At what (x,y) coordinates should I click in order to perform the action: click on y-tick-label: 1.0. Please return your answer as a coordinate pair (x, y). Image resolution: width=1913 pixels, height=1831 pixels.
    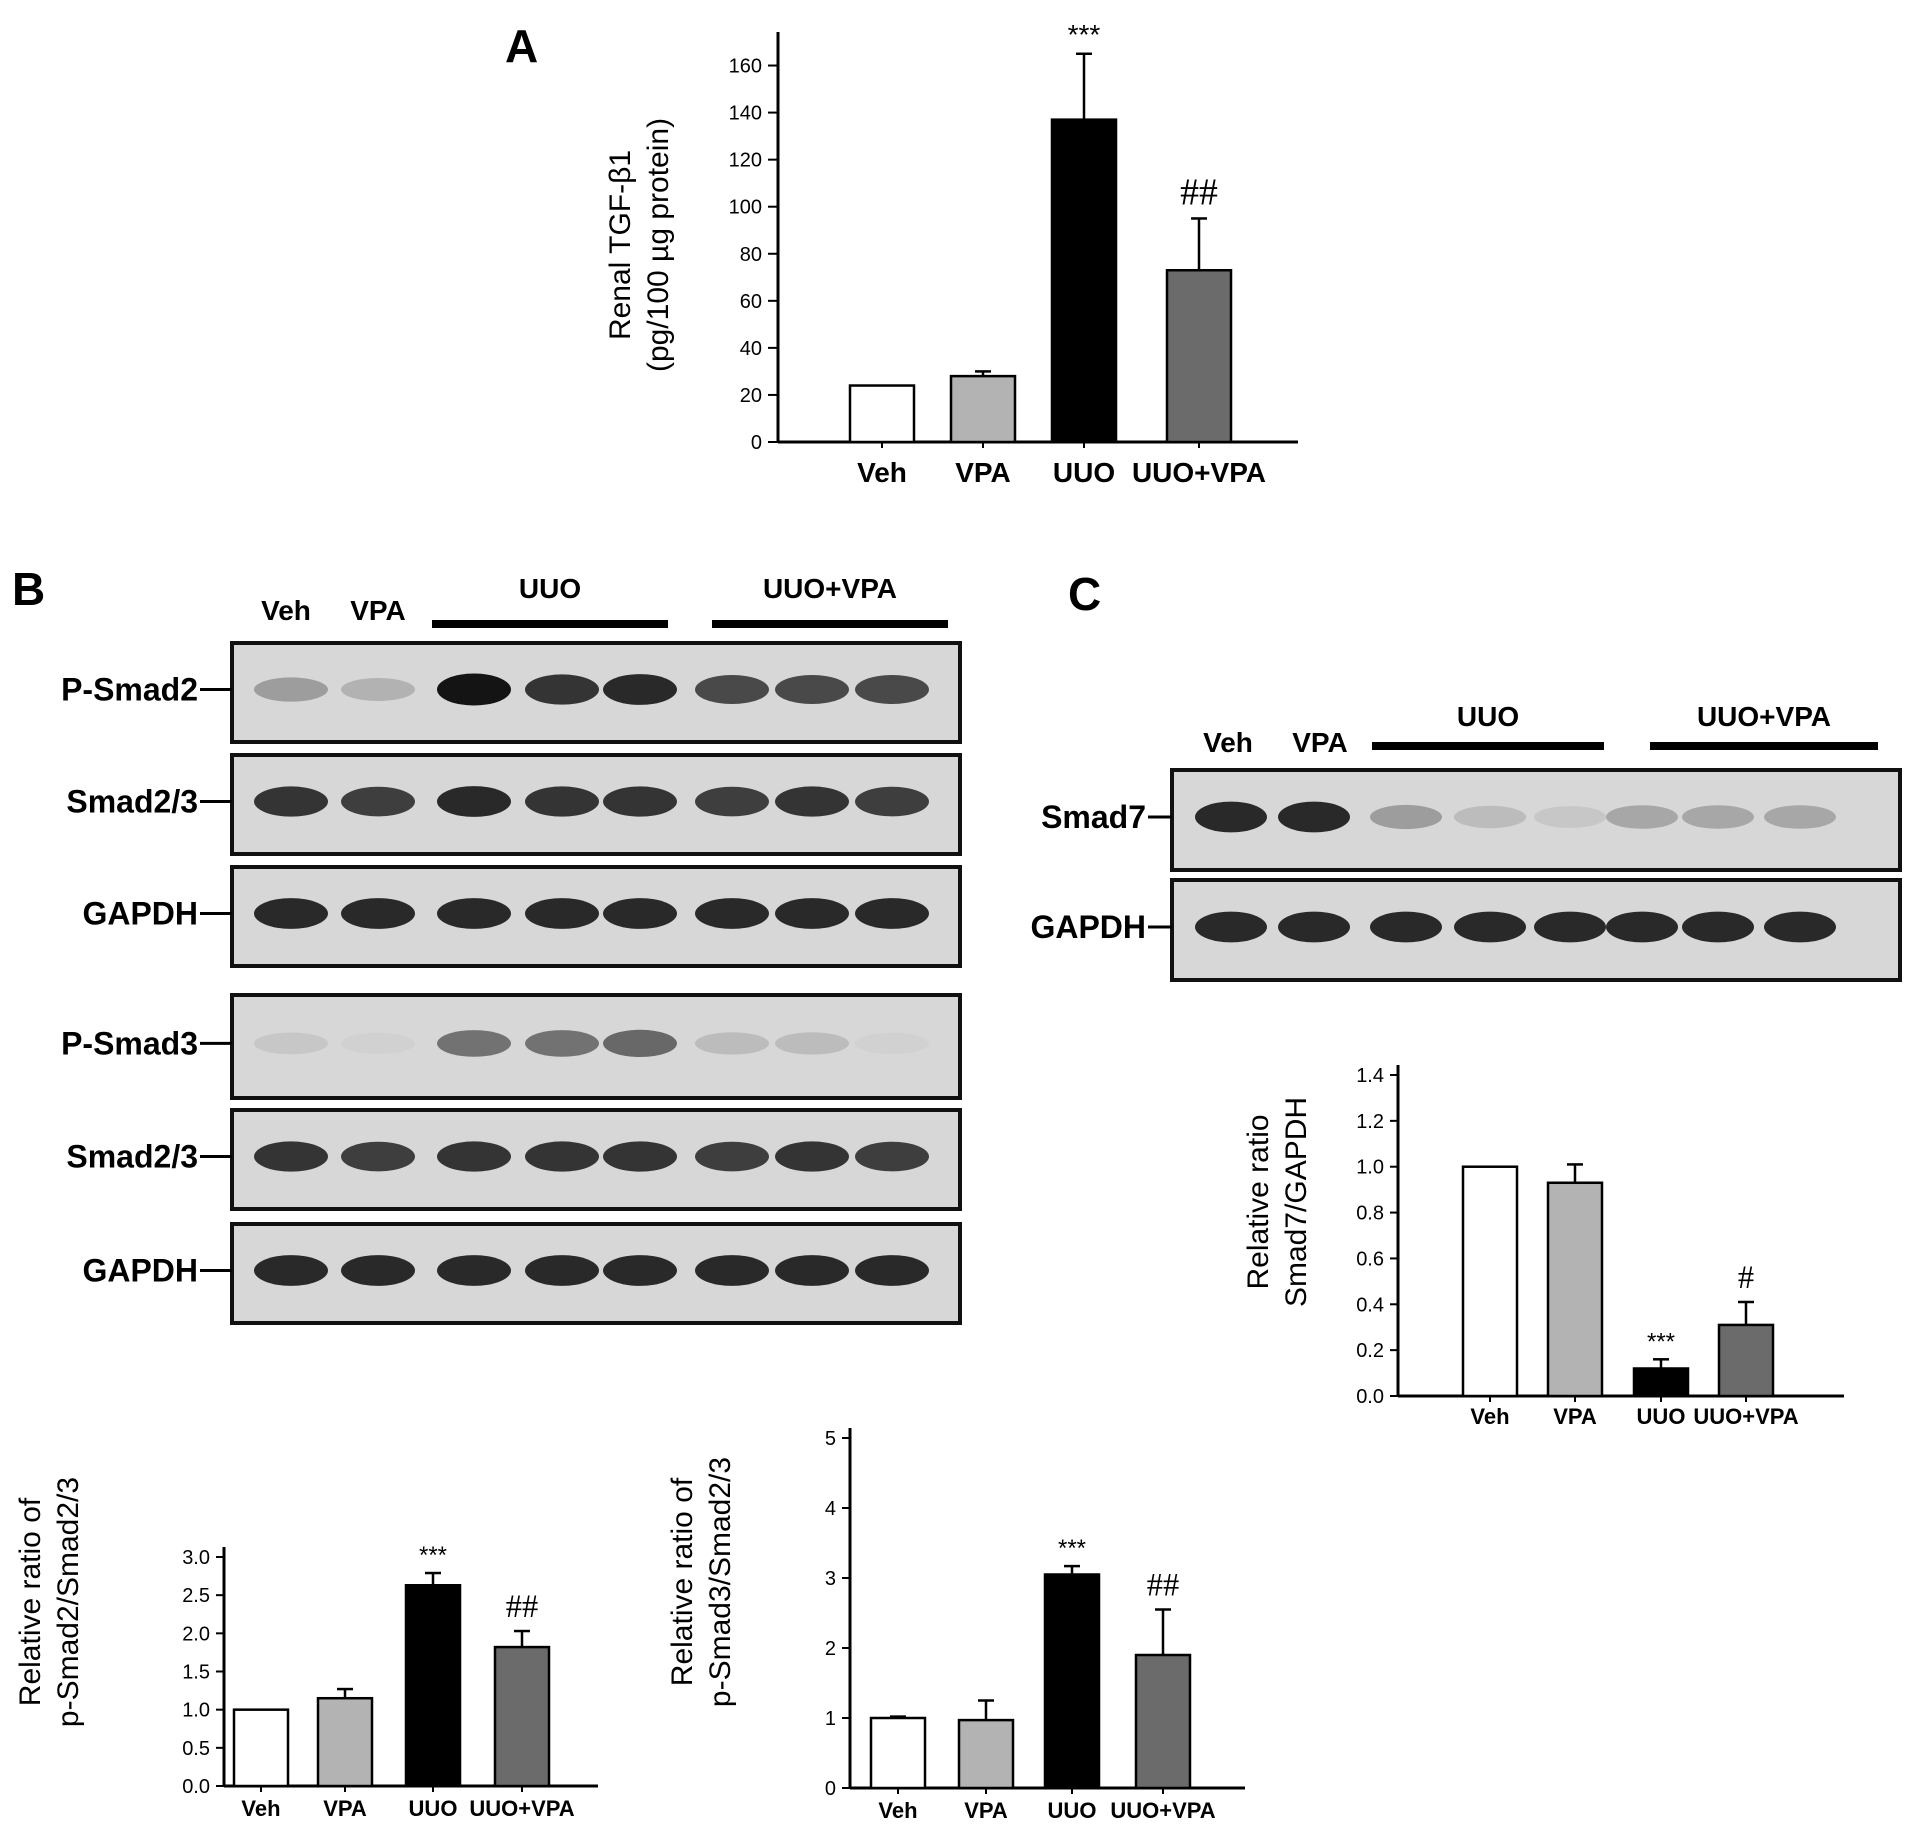
    Looking at the image, I should click on (1370, 1168).